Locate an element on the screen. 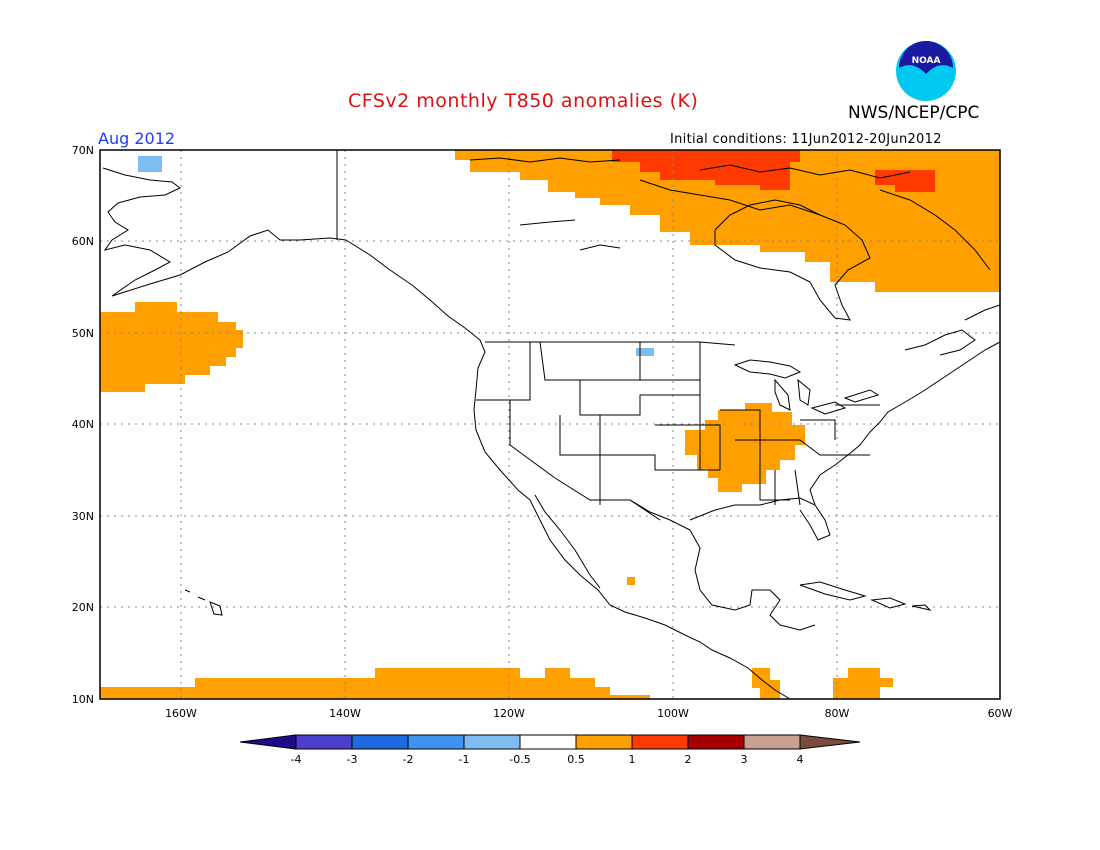  lon-label-80w: 80W is located at coordinates (837, 713).